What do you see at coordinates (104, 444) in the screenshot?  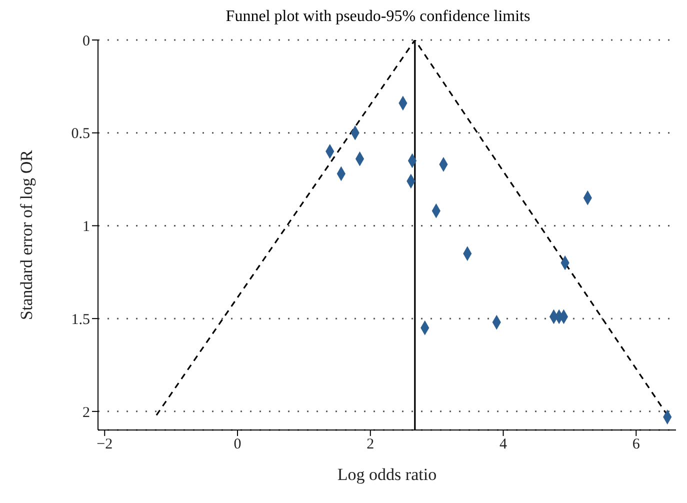 I see `x-tick-label: −2` at bounding box center [104, 444].